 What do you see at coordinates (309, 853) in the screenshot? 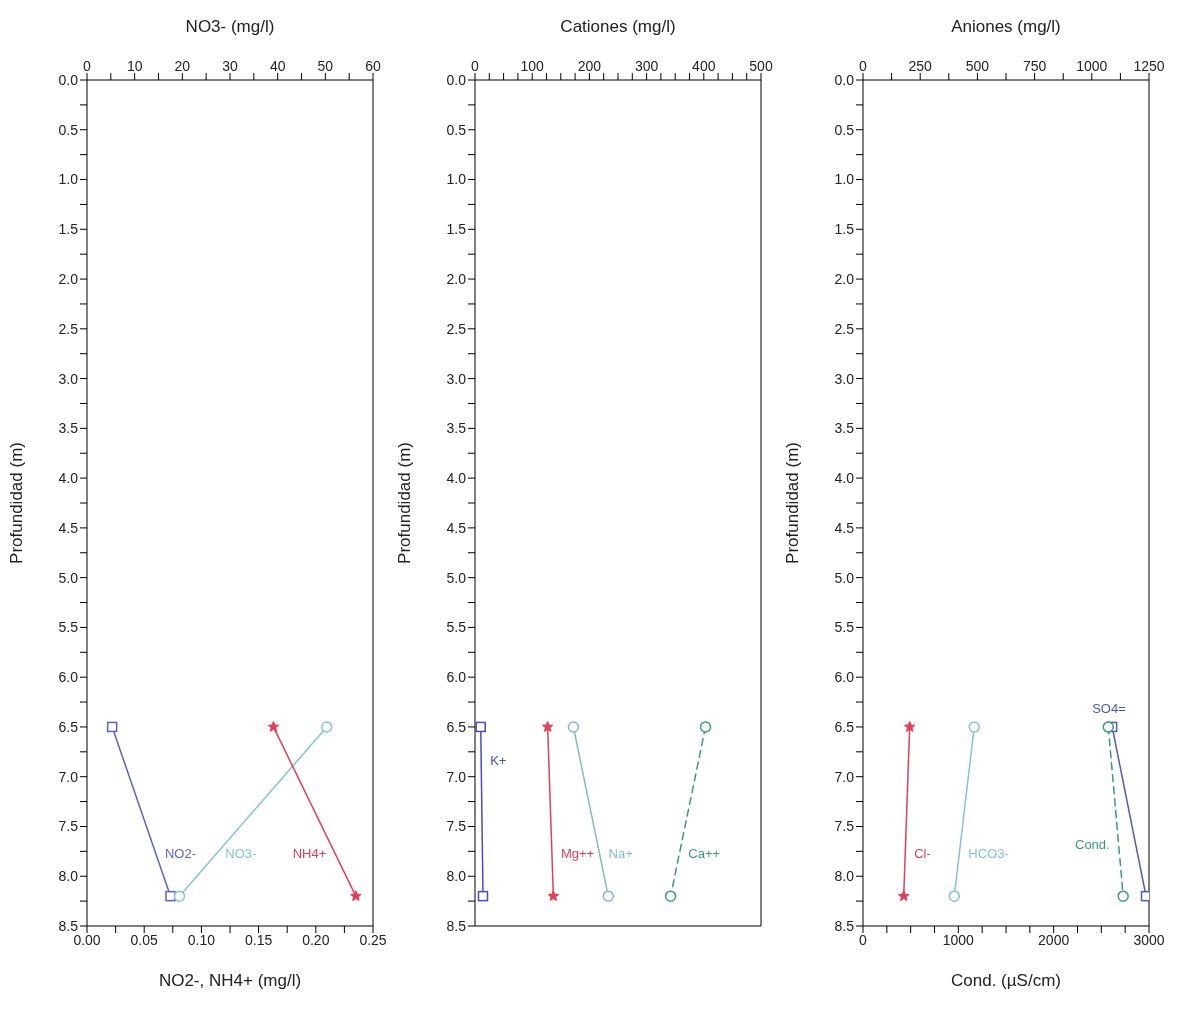
I see `series-label: NH4+` at bounding box center [309, 853].